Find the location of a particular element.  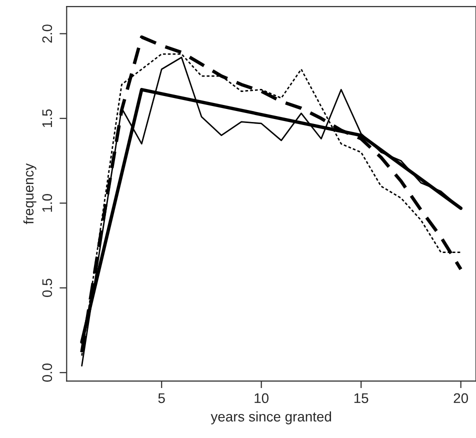

y-tick-label: 0.5 is located at coordinates (47, 287).